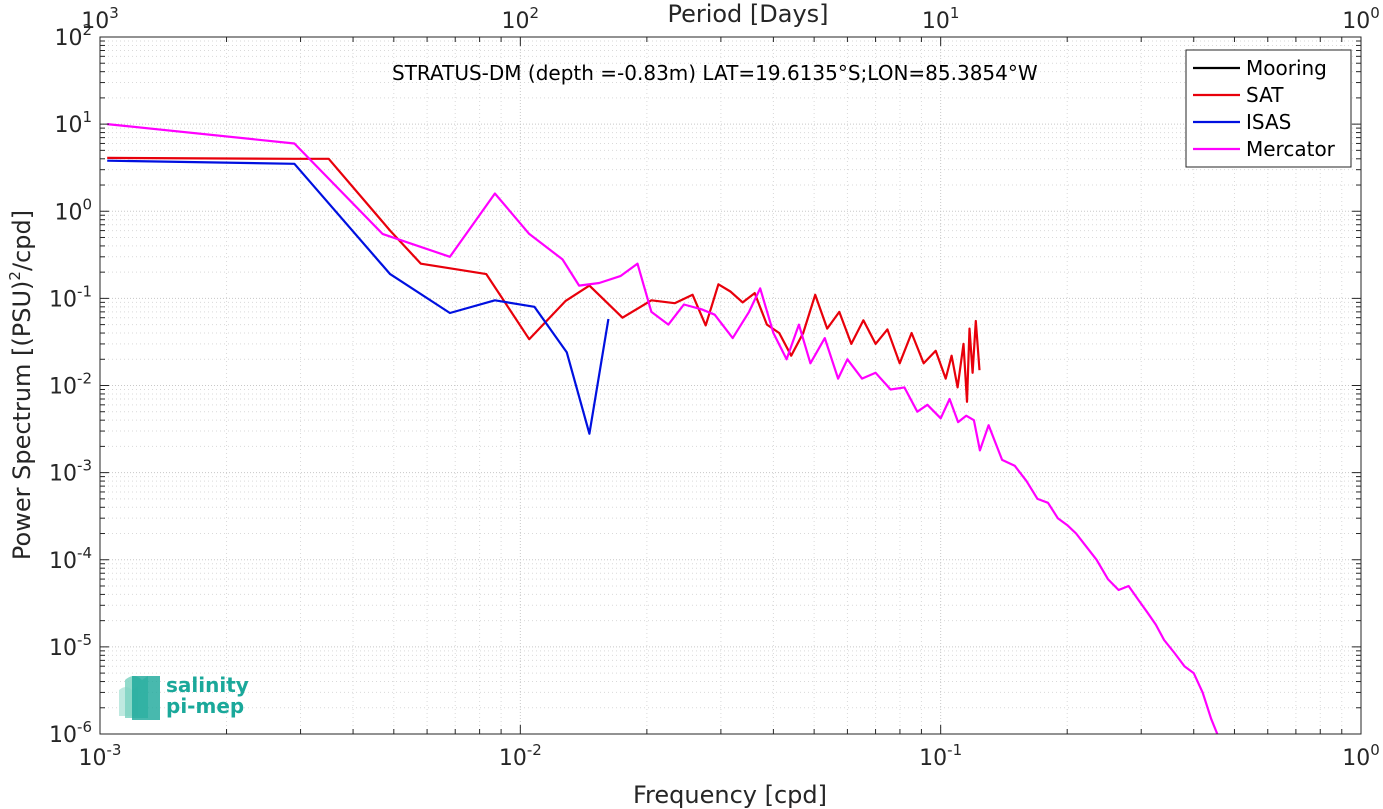 This screenshot has width=1383, height=809. I want to click on y-tick-exp: -5, so click(84, 640).